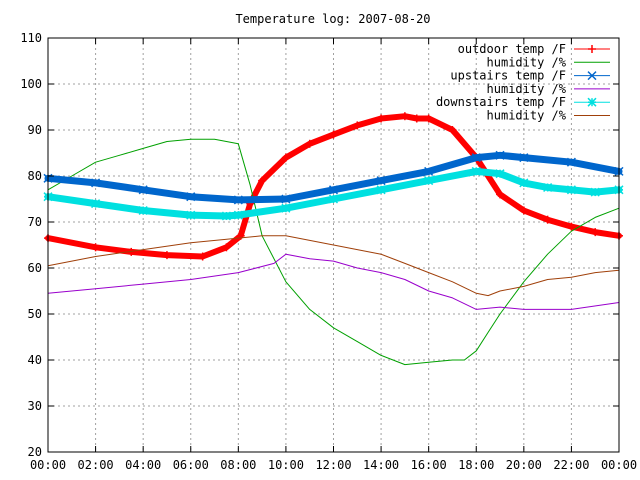 This screenshot has width=640, height=480. I want to click on x-tick-label: 04:00, so click(143, 465).